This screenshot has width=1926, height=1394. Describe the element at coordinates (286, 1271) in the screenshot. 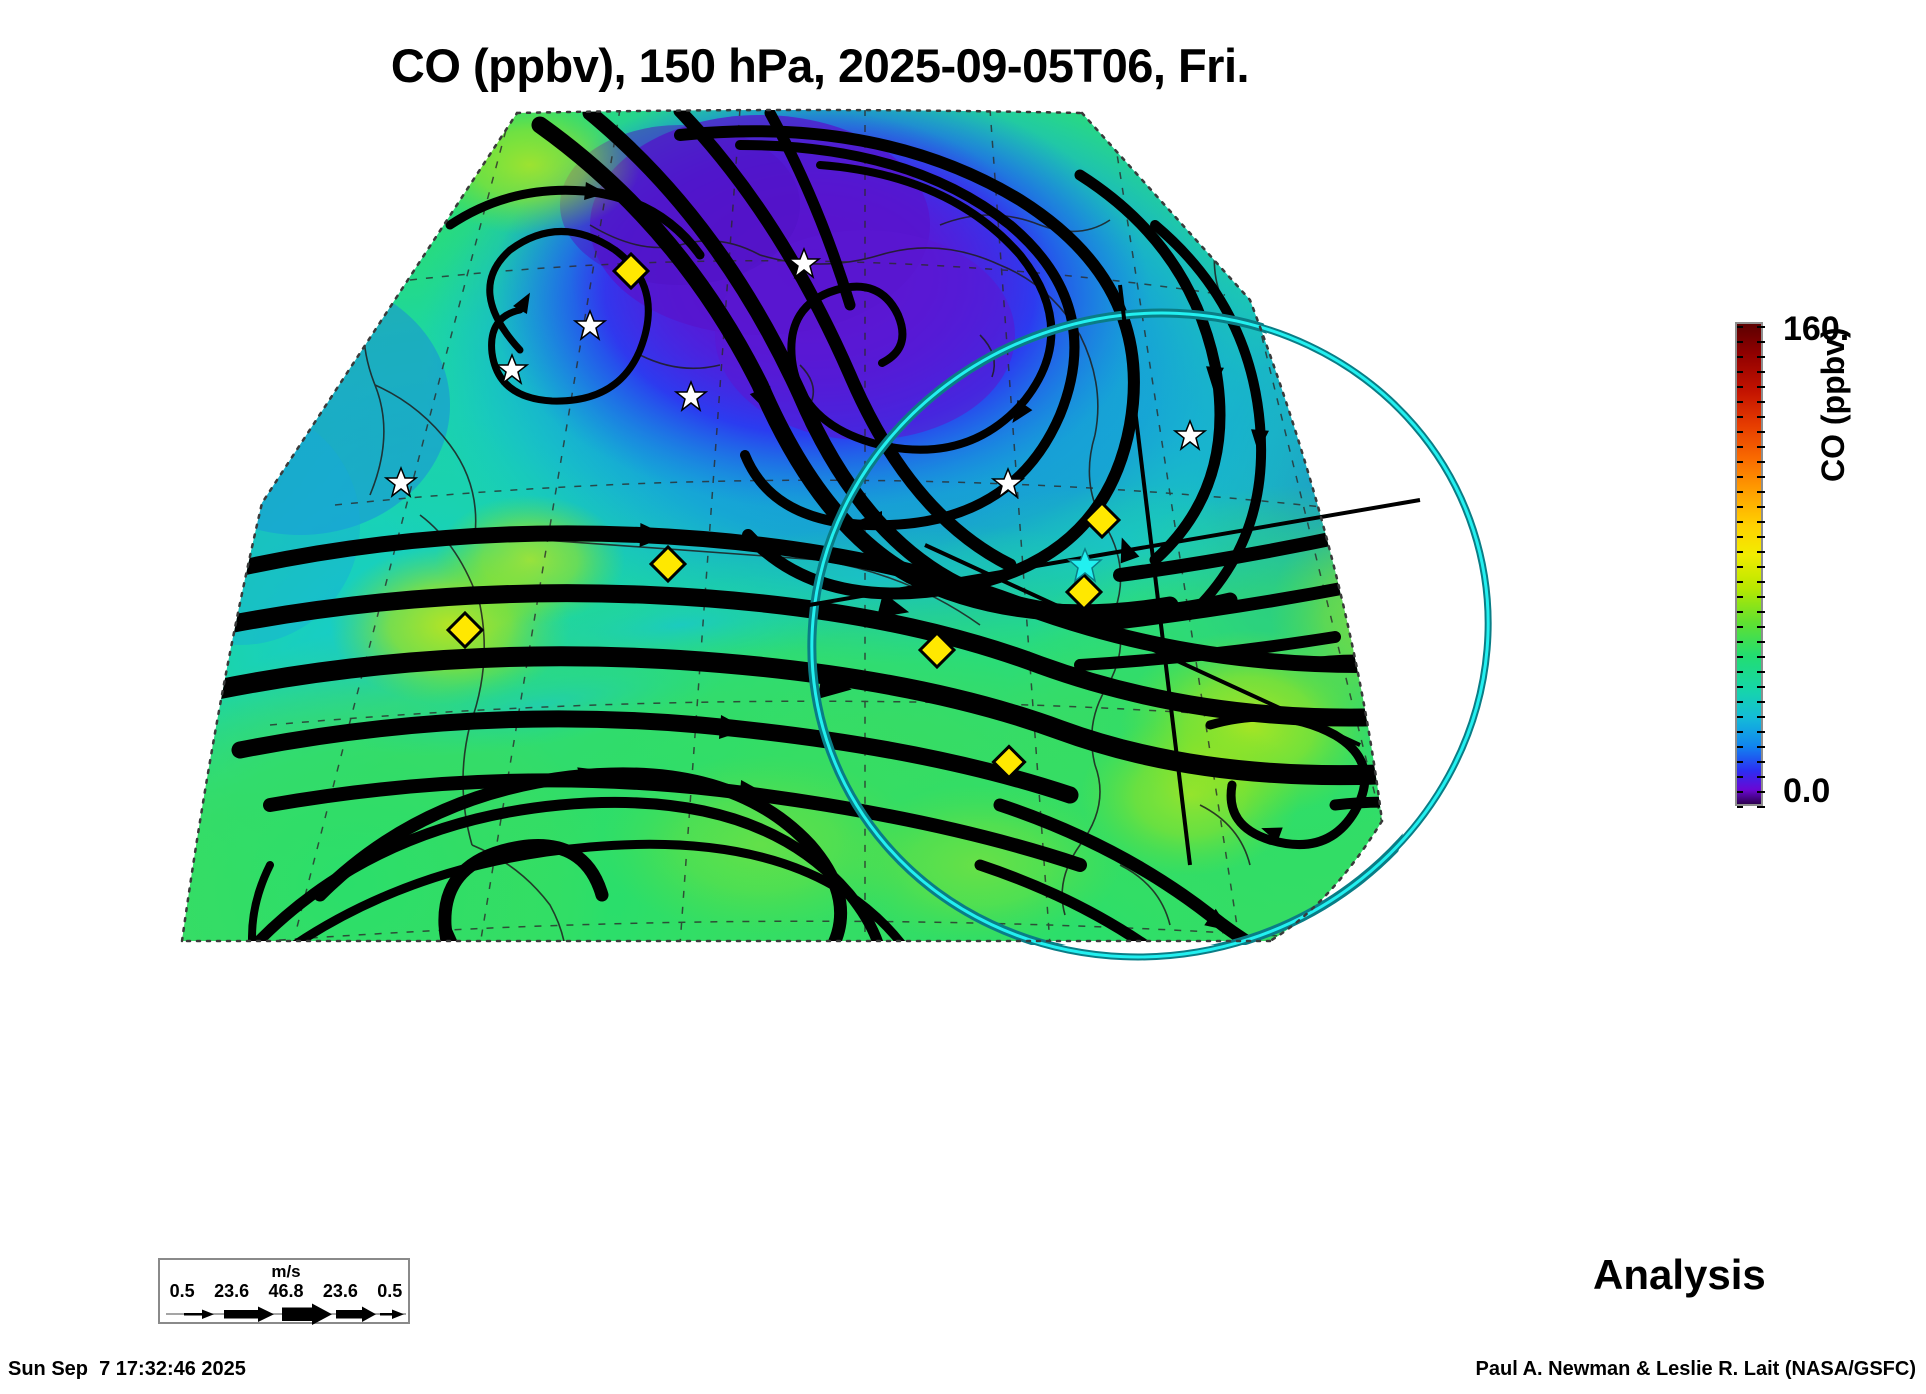

I see `wind-legend-unit-label: m/s` at that location.